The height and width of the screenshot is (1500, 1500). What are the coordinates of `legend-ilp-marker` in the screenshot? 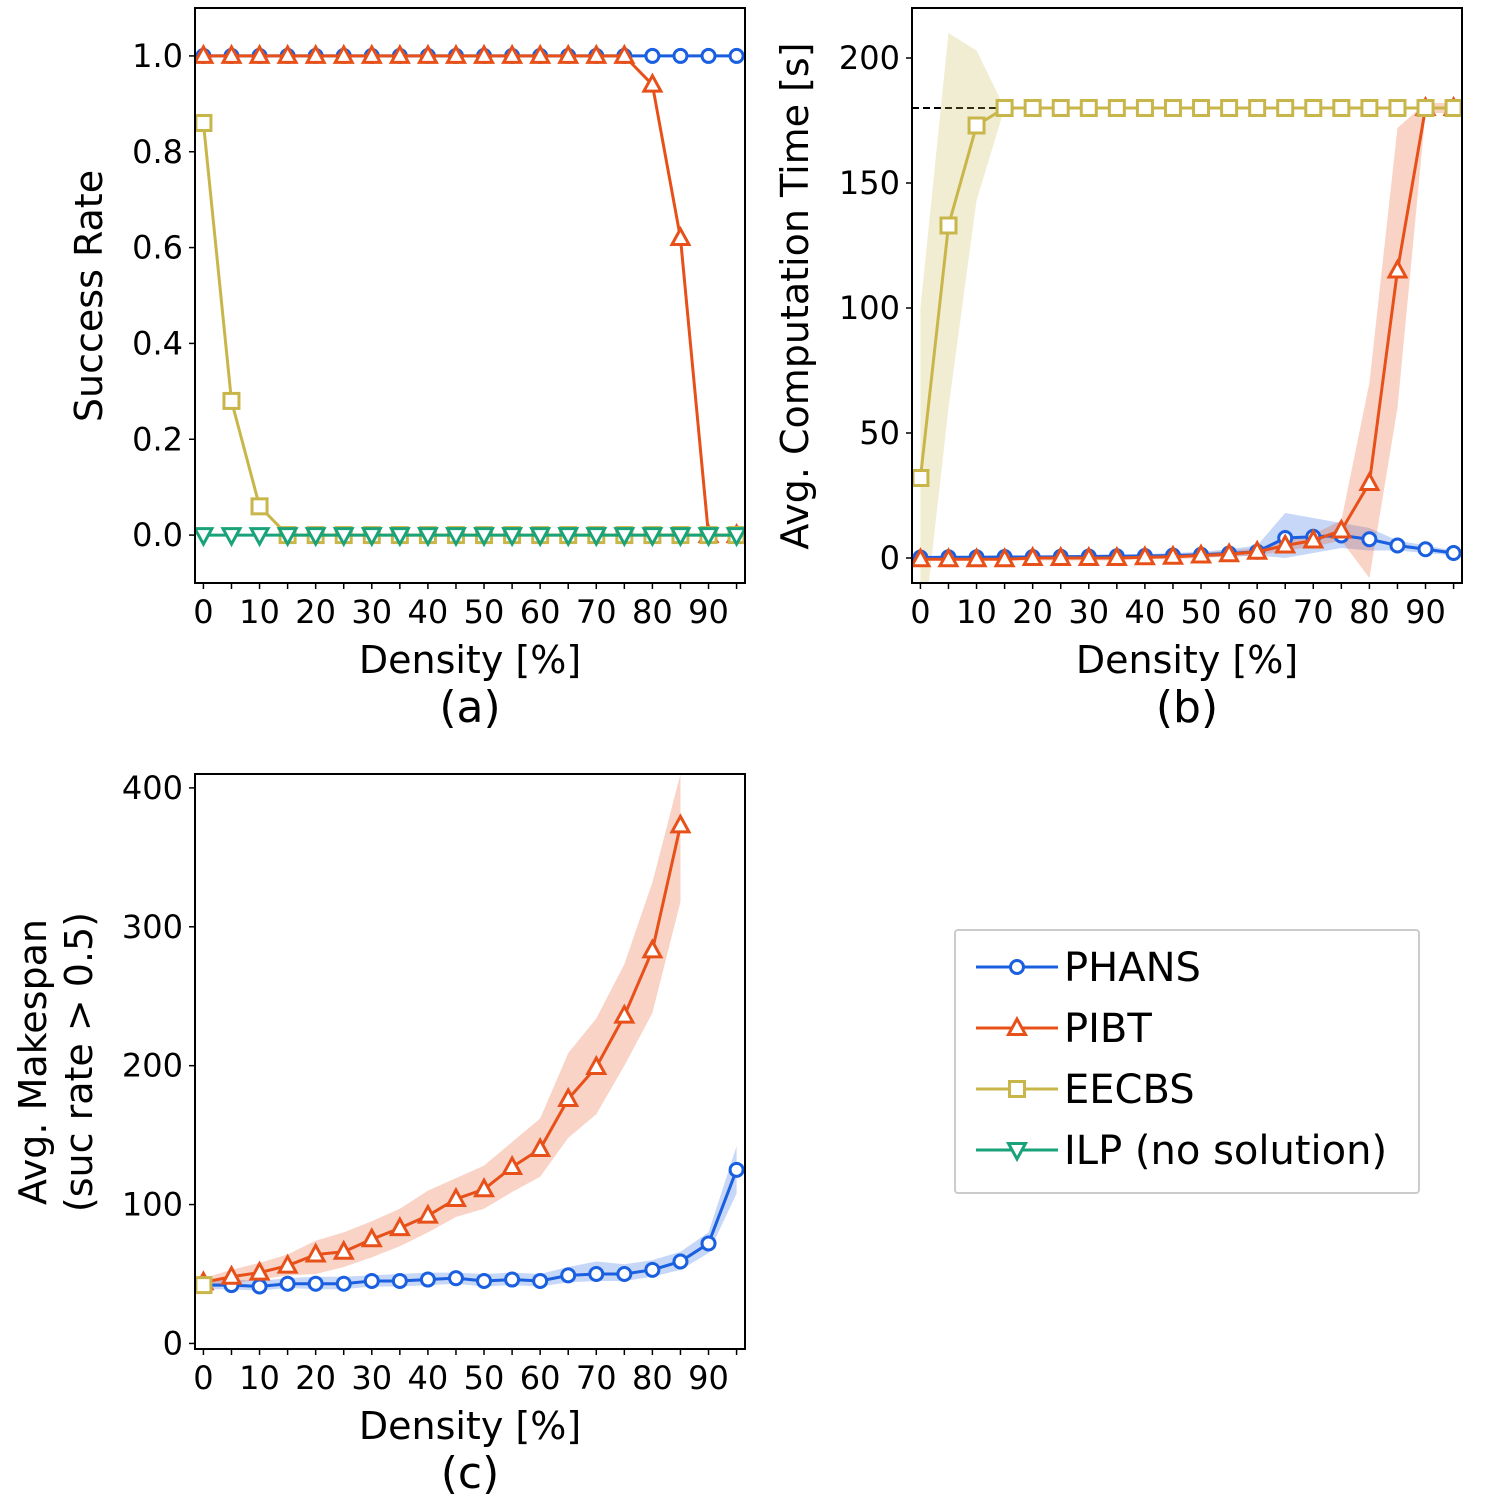 It's located at (1017, 1152).